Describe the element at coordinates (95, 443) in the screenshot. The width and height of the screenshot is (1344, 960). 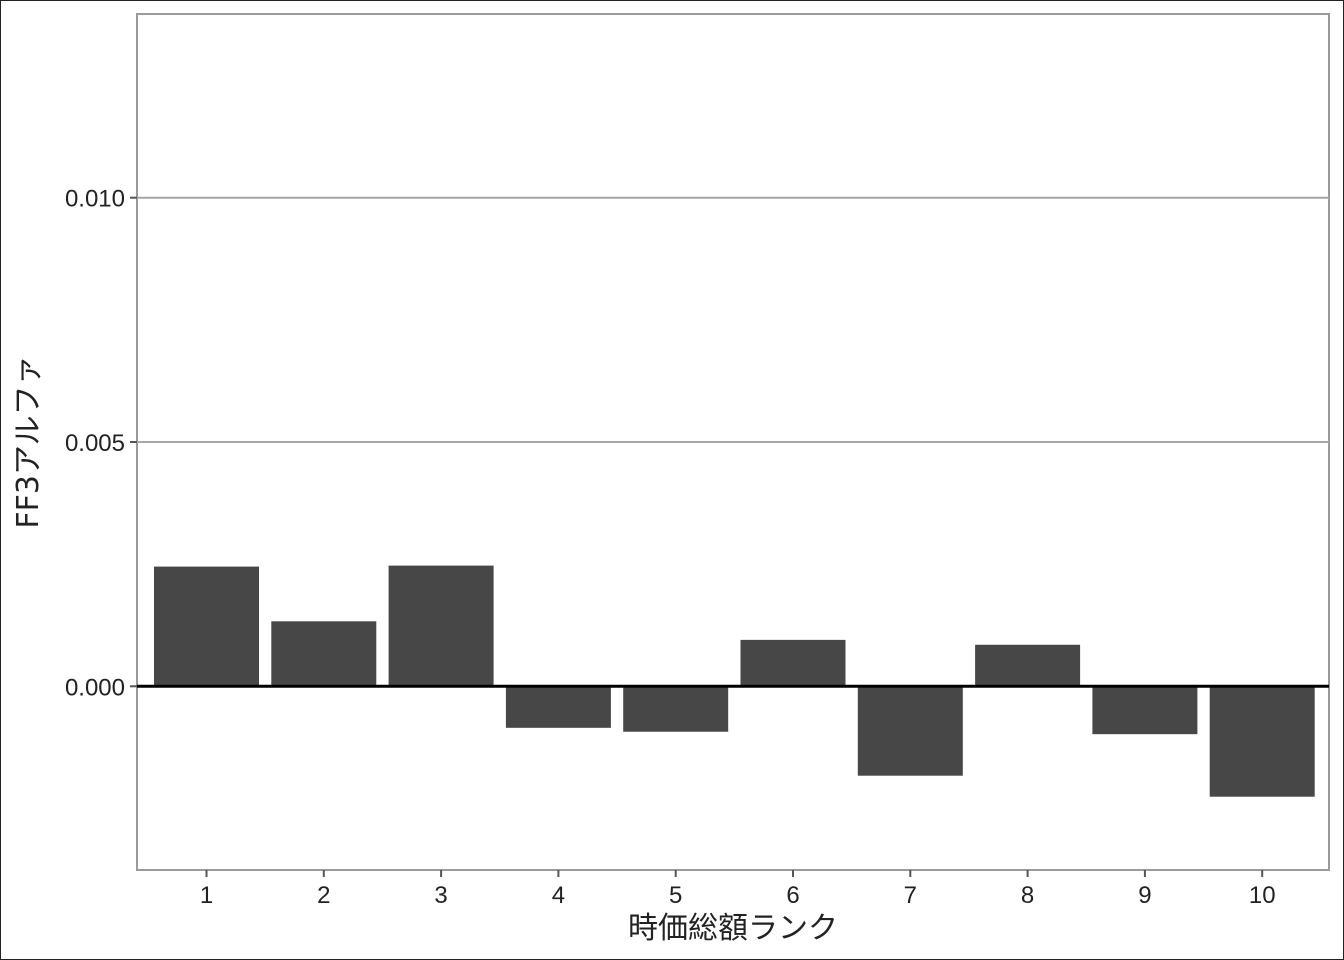
I see `y-tick-label: 0.005` at that location.